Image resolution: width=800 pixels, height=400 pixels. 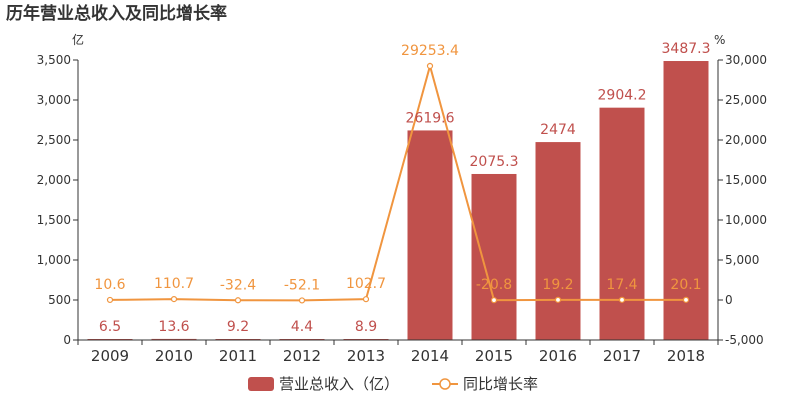 What do you see at coordinates (686, 49) in the screenshot?
I see `bar-value-label: 3487.3` at bounding box center [686, 49].